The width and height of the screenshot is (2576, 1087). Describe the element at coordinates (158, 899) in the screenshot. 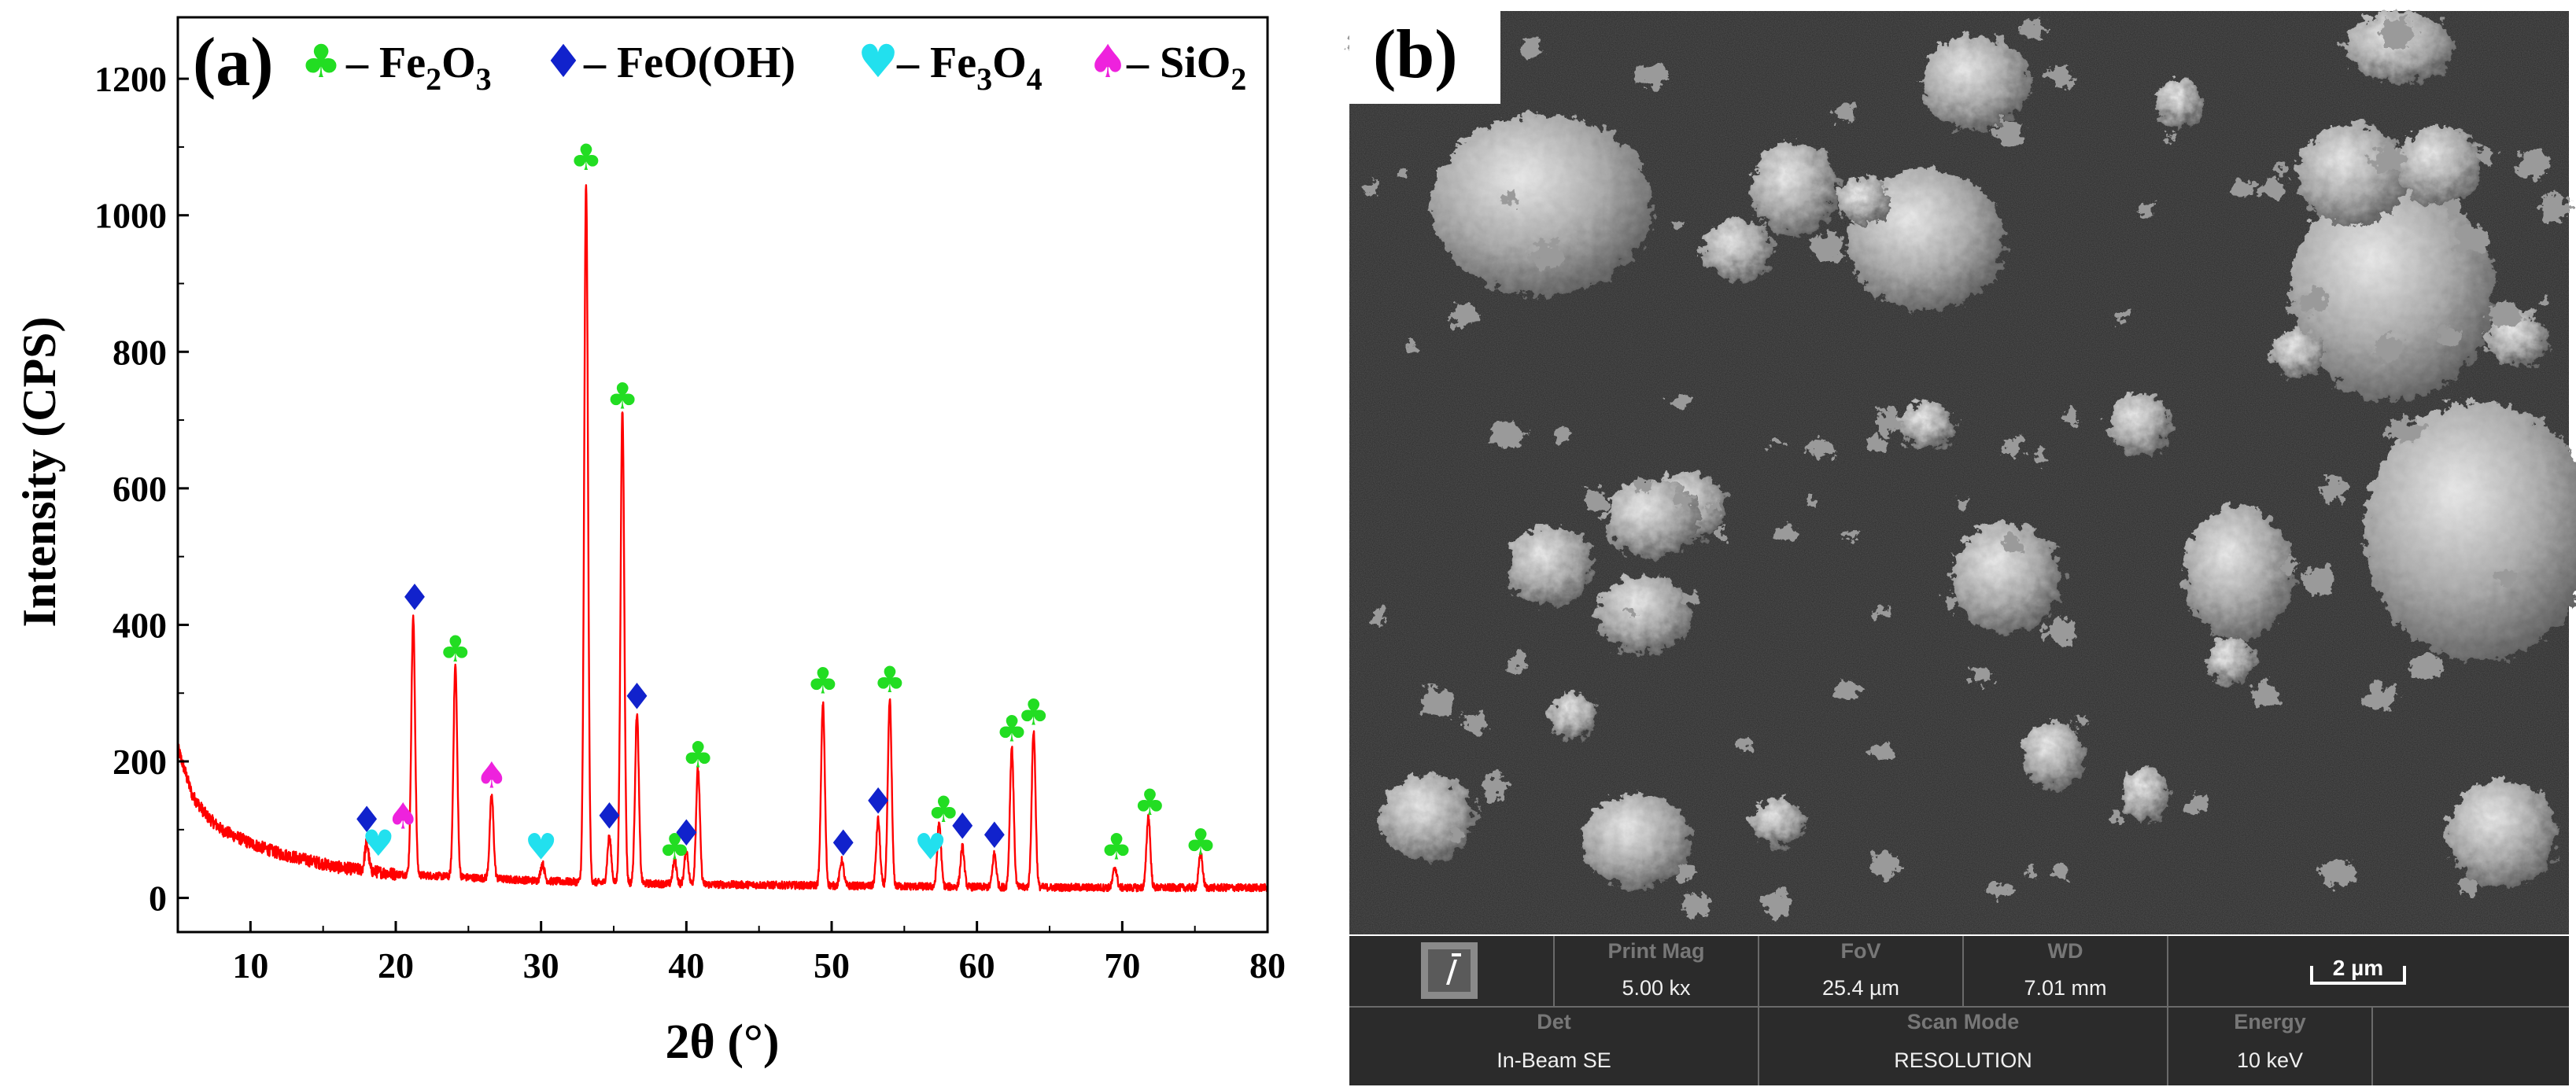

I see `y-tick-label: 0` at that location.